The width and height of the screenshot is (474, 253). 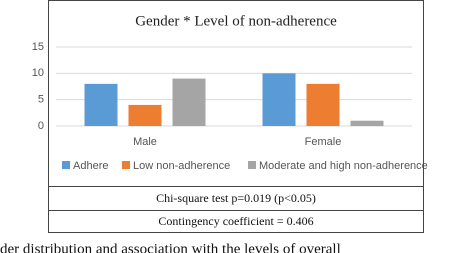 What do you see at coordinates (181, 166) in the screenshot?
I see `legend-label: Low non-adherence` at bounding box center [181, 166].